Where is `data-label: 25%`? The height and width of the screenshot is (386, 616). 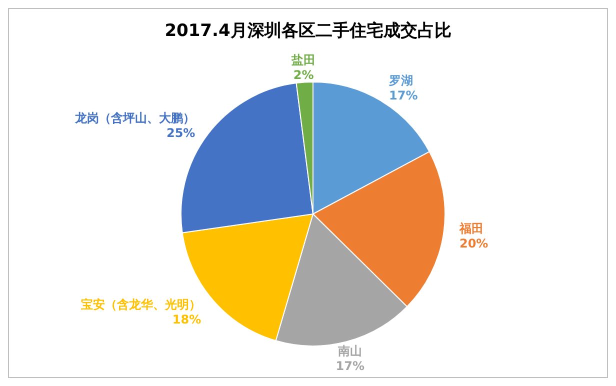
data-label: 25% is located at coordinates (181, 133).